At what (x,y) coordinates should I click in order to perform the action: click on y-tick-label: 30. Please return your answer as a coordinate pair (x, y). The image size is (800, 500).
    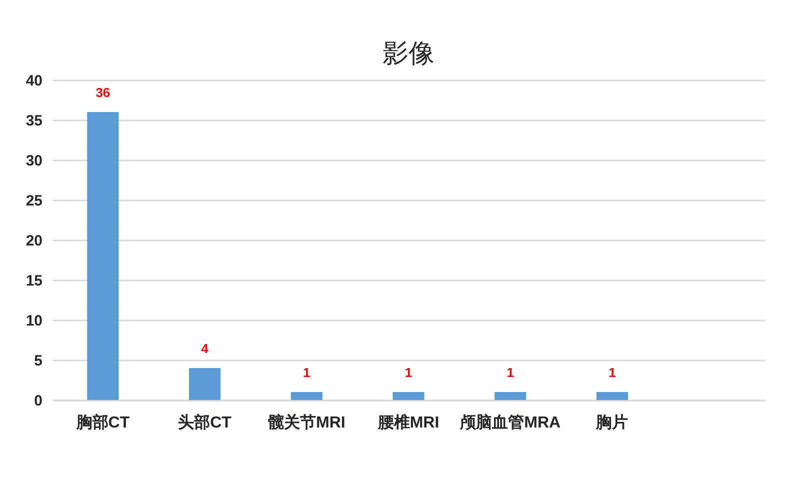
    Looking at the image, I should click on (34, 161).